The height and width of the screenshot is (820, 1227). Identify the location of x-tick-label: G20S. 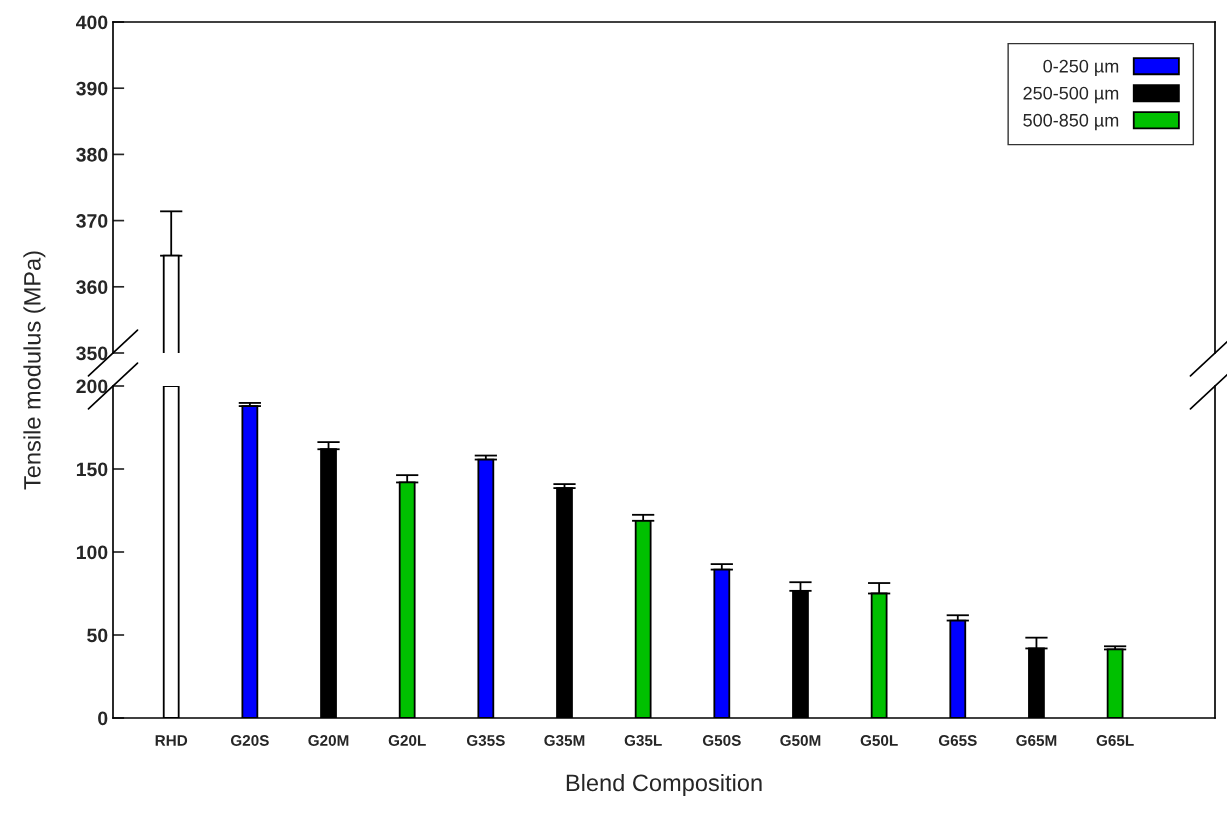
(249, 740).